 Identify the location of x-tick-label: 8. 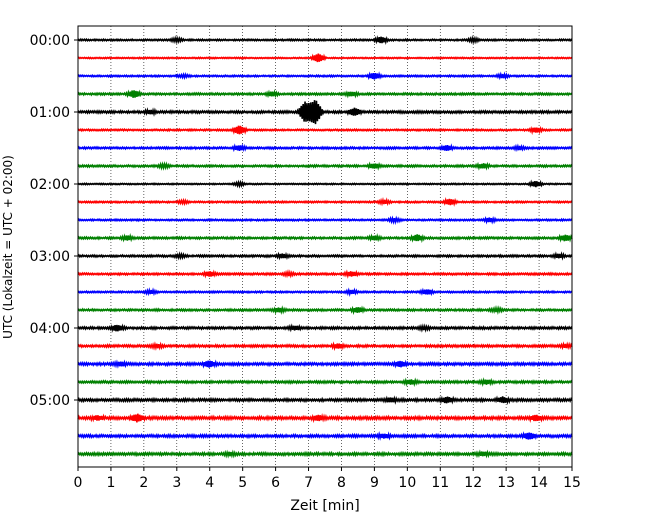
(341, 483).